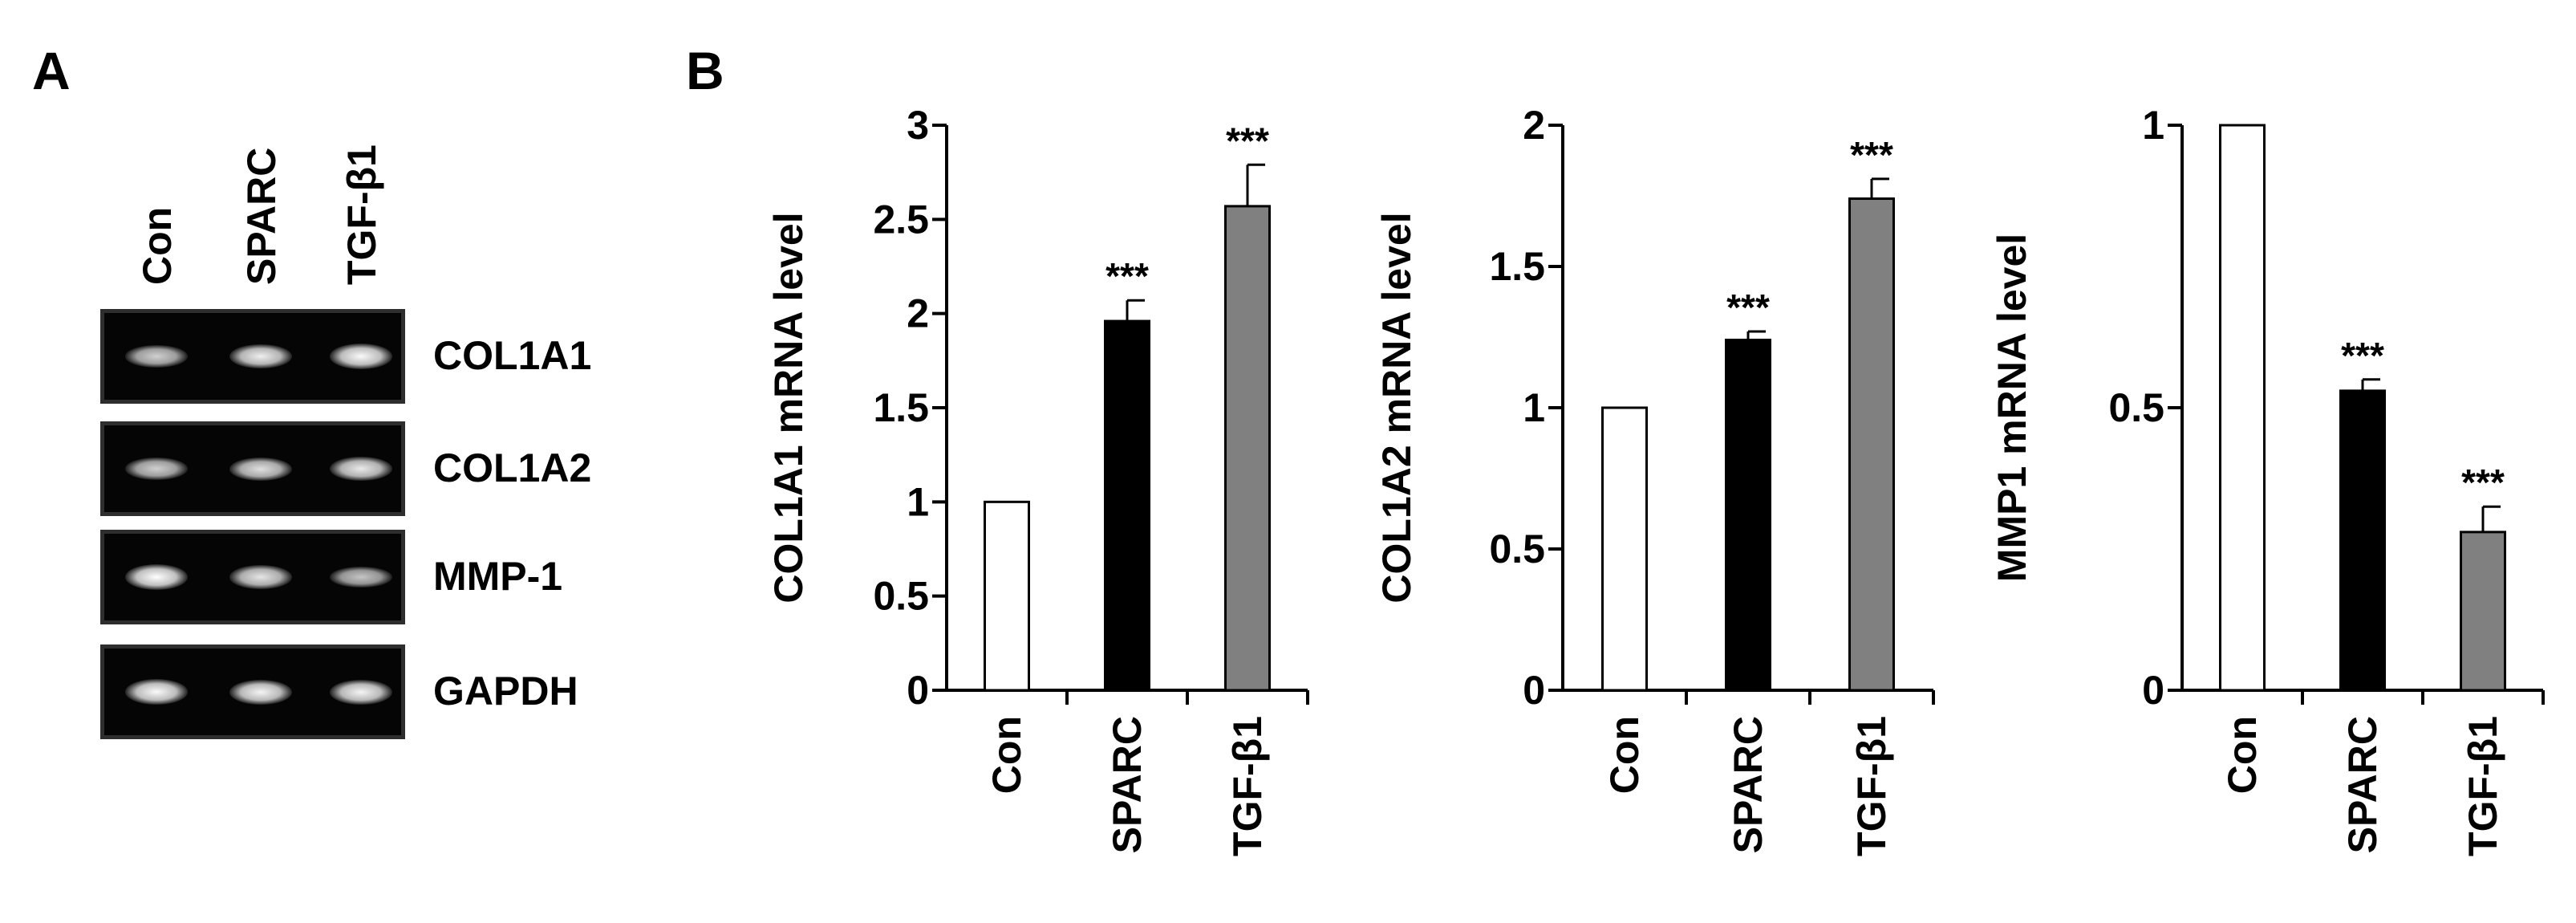  I want to click on y-axis-title: COL1A1 mRNA level, so click(788, 407).